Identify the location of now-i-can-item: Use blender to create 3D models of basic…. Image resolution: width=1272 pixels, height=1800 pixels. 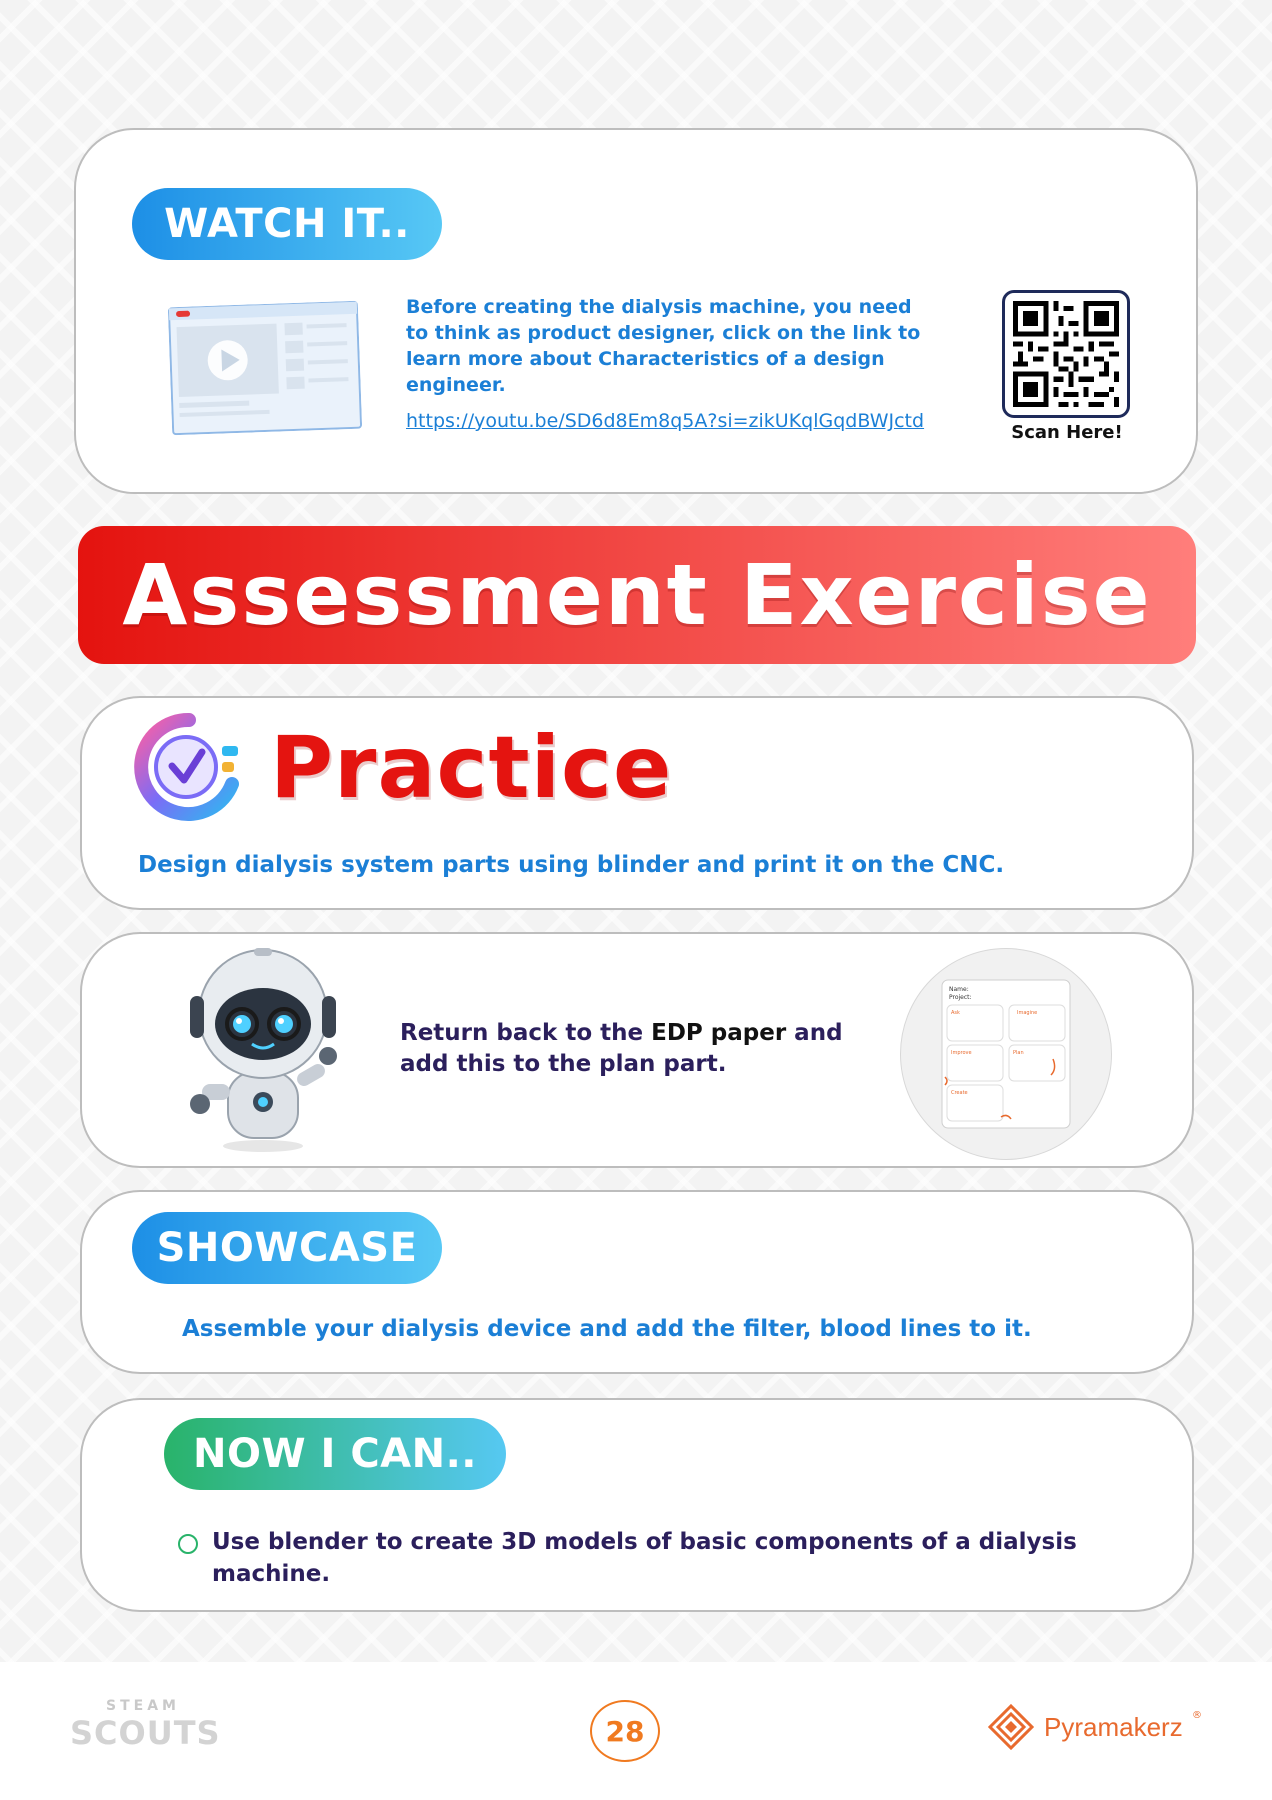
(644, 1558).